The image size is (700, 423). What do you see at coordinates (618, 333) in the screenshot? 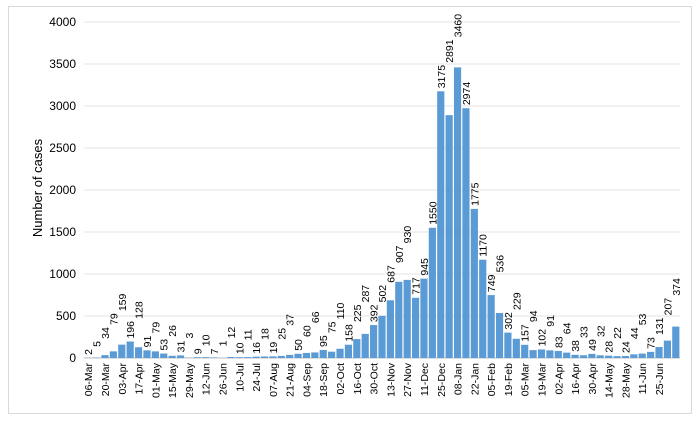
I see `data-label: 22` at bounding box center [618, 333].